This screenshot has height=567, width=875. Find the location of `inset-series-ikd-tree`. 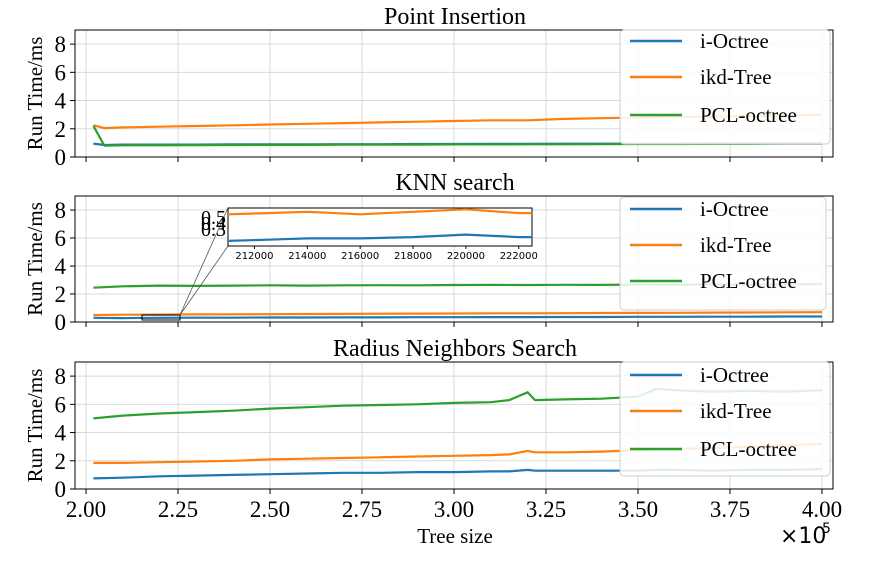

inset-series-ikd-tree is located at coordinates (379, 212).